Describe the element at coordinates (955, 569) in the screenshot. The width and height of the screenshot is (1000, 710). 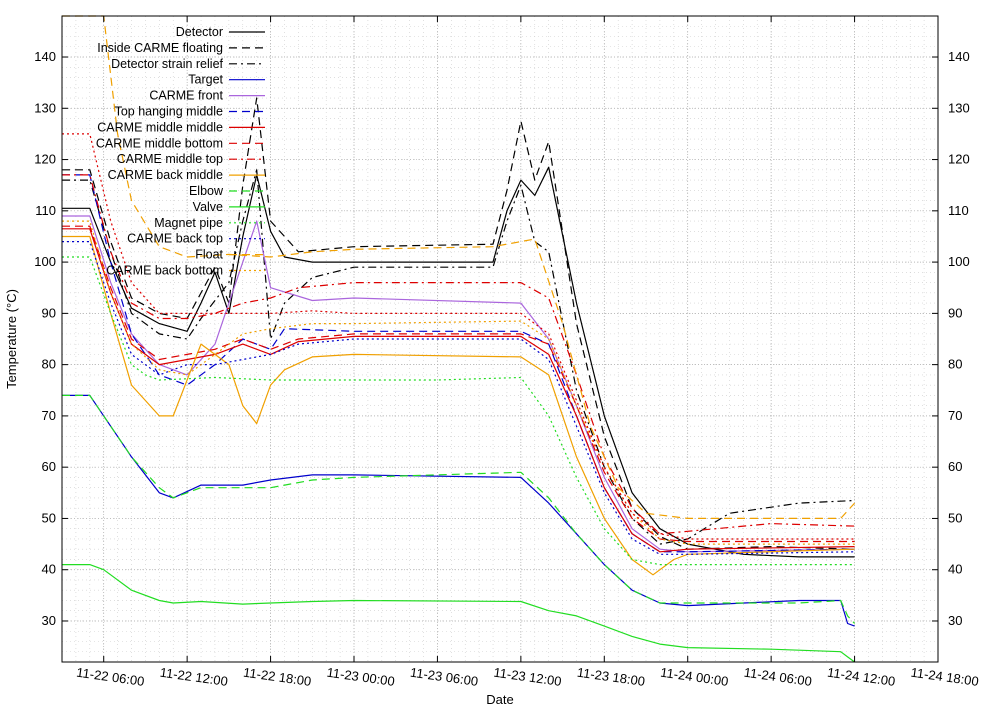
I see `y-tick-label-right: 40` at that location.